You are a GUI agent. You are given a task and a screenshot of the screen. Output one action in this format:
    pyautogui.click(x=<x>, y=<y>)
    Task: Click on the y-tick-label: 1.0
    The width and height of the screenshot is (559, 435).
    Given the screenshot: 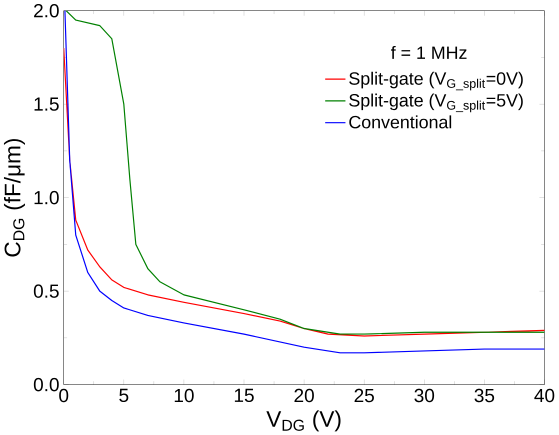 What is the action you would take?
    pyautogui.click(x=46, y=197)
    